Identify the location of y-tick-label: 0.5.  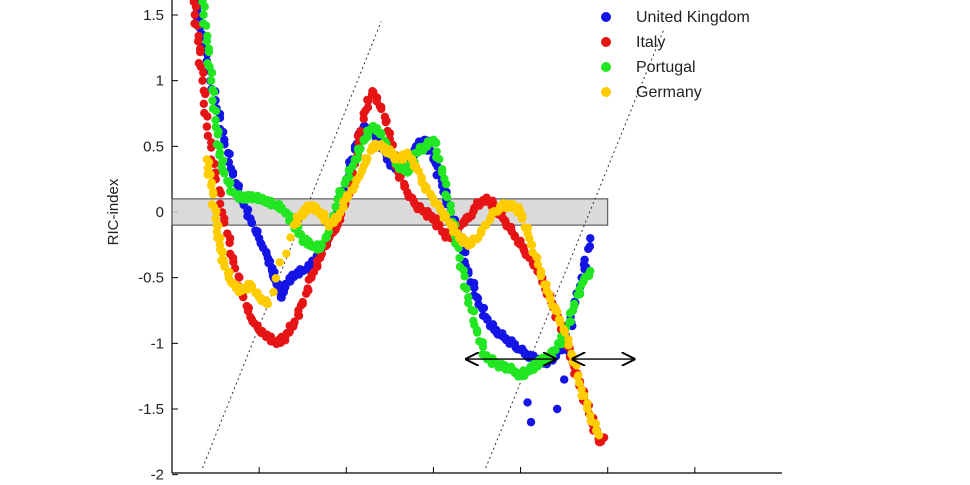
(153, 146).